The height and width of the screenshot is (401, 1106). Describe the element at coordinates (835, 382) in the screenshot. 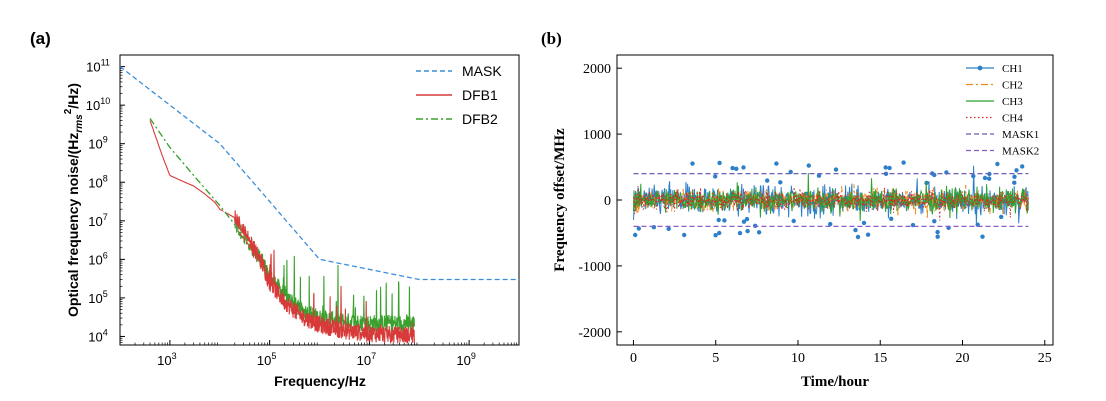

I see `panel-b-x-axis-label: Time/hour` at that location.